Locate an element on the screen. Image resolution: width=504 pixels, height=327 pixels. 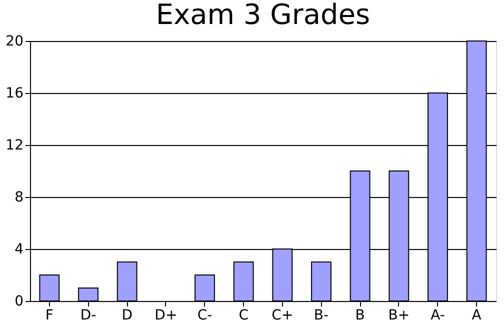
y-tick-label: 8 is located at coordinates (19, 198).